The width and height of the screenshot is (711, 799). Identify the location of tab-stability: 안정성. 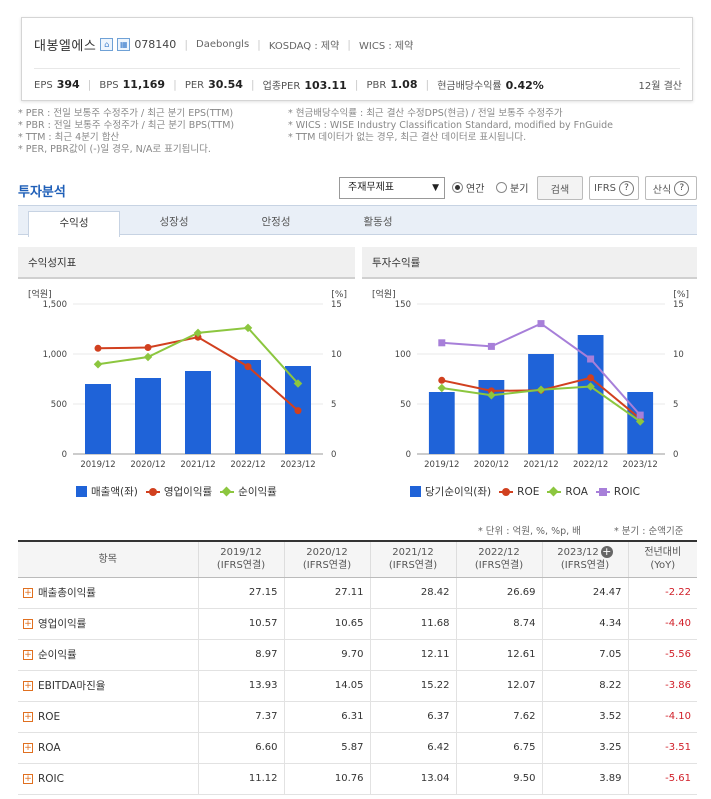
(276, 222).